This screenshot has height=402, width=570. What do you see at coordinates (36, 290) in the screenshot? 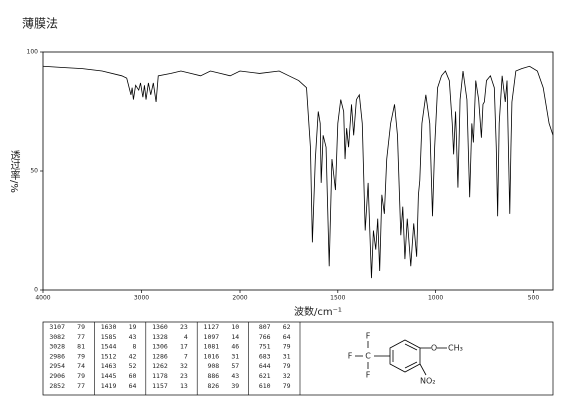
I see `y-tick-label: 0` at bounding box center [36, 290].